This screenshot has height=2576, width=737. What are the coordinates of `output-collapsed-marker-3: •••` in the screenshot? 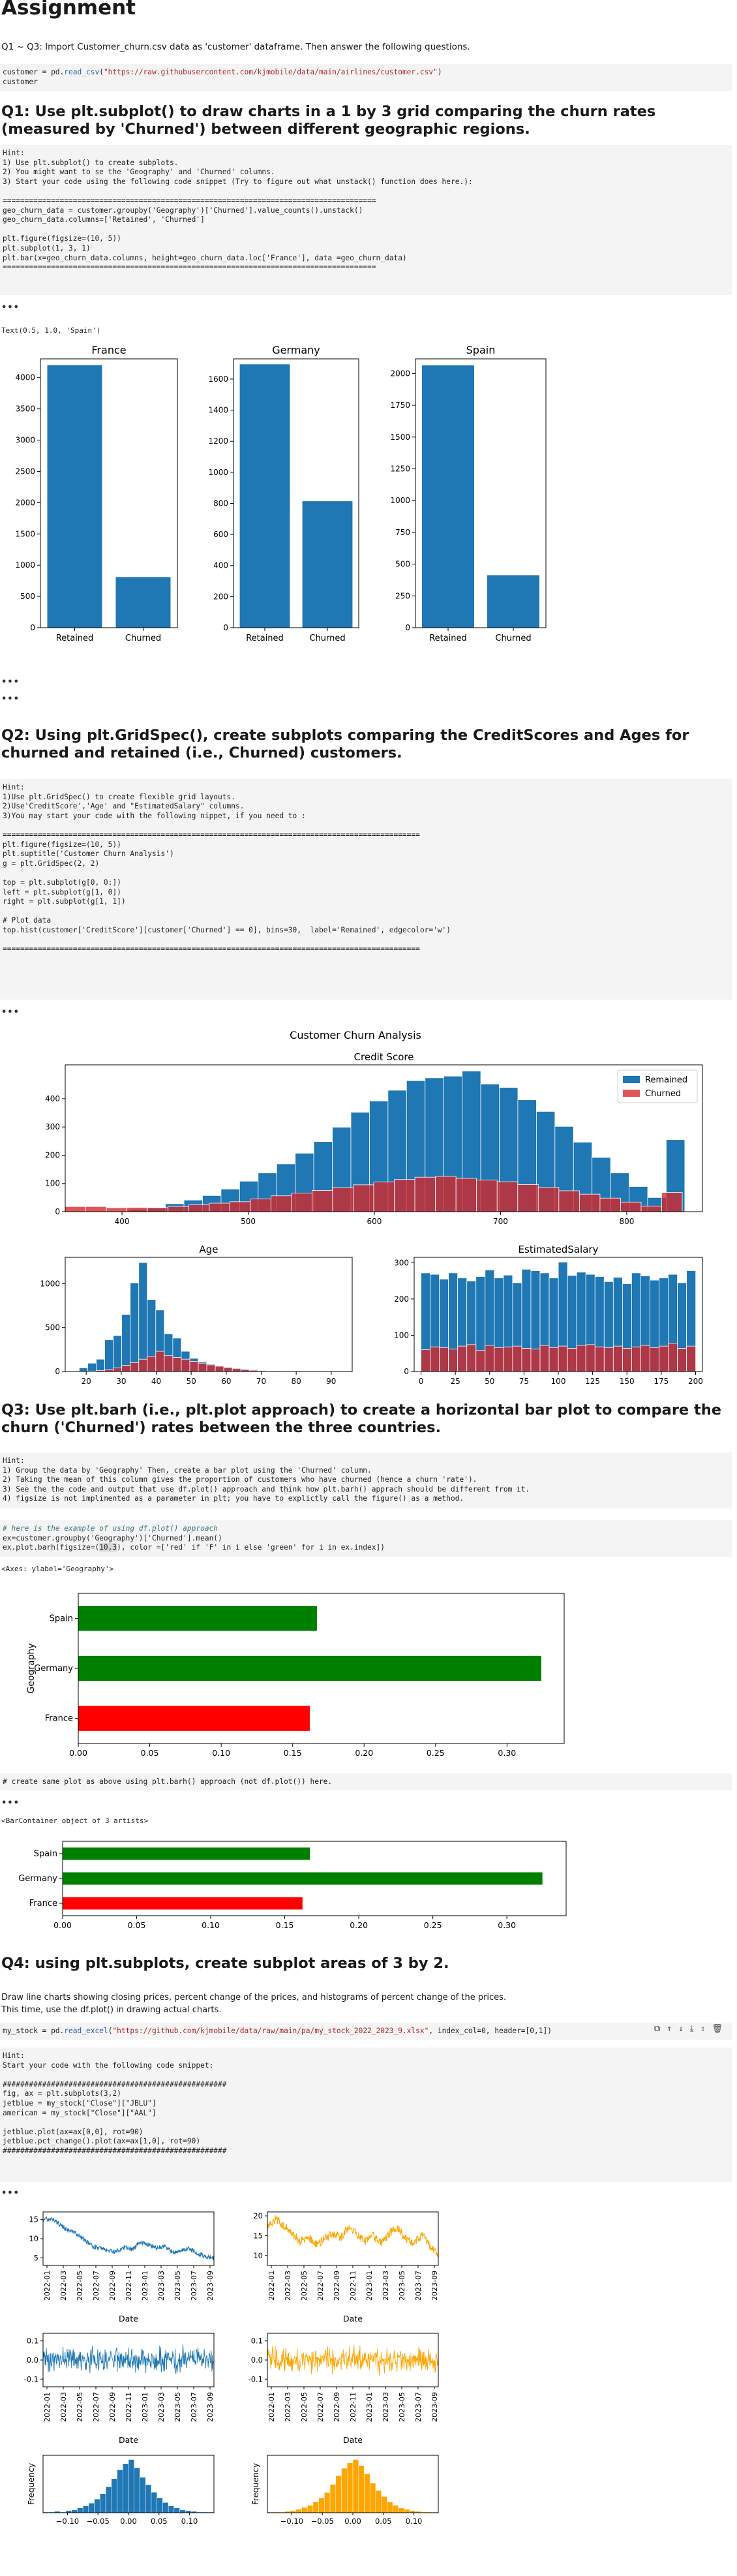 It's located at (10, 699).